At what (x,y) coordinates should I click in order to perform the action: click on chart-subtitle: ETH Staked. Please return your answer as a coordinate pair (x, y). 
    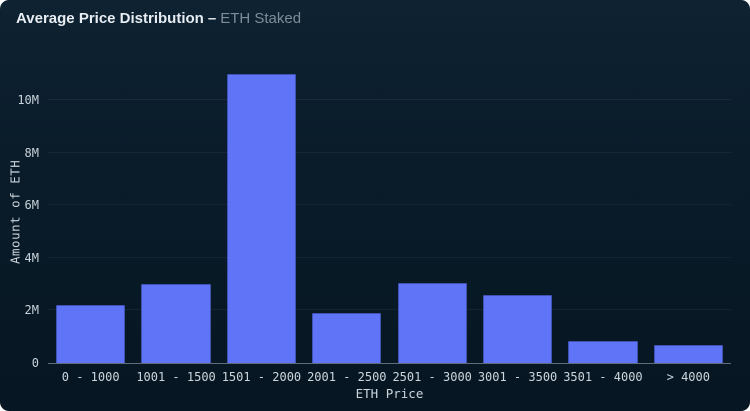
    Looking at the image, I should click on (261, 18).